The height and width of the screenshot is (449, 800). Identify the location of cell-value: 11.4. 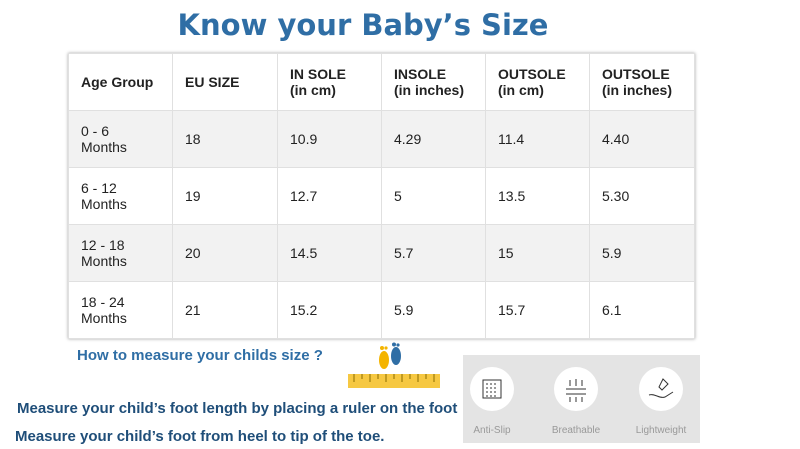
(511, 139).